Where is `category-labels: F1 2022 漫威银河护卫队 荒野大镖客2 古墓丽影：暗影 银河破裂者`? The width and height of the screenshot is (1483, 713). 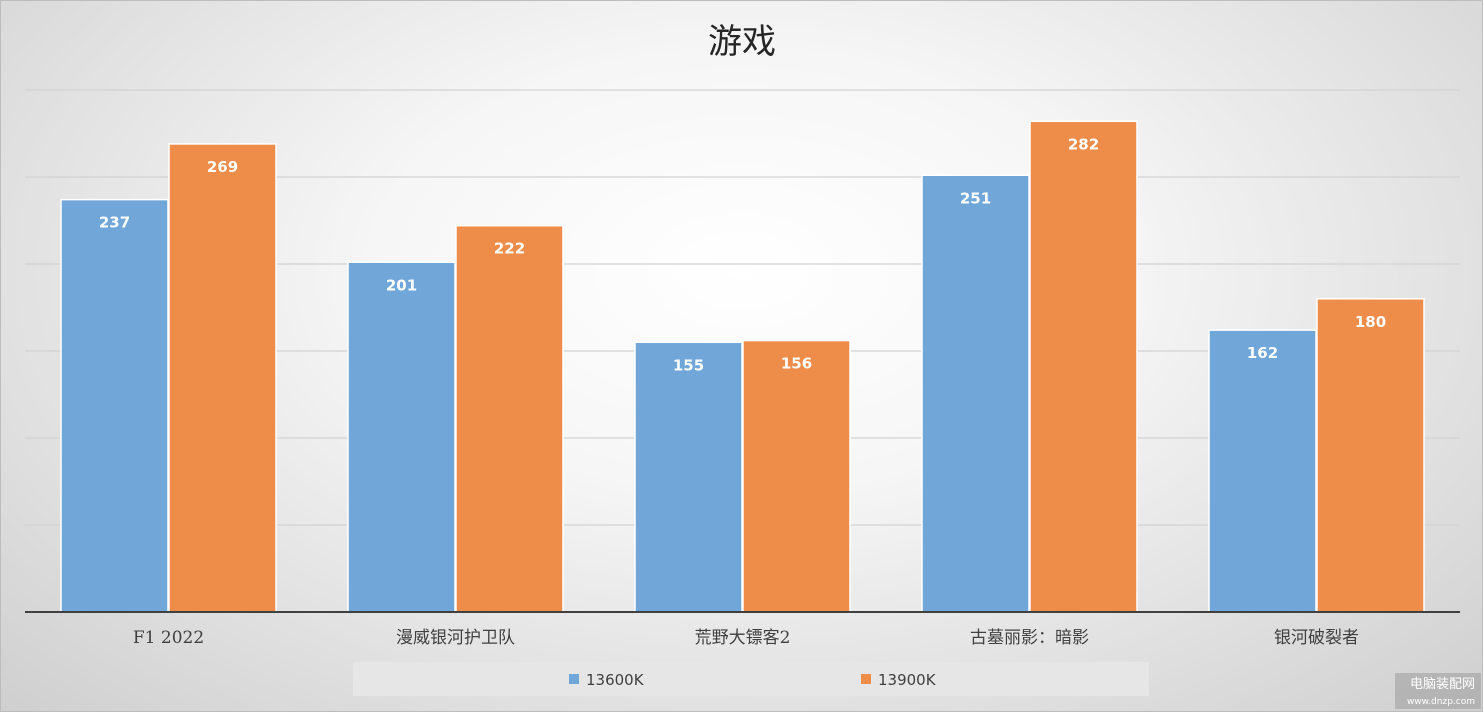 category-labels: F1 2022 漫威银河护卫队 荒野大镖客2 古墓丽影：暗影 银河破裂者 is located at coordinates (746, 638).